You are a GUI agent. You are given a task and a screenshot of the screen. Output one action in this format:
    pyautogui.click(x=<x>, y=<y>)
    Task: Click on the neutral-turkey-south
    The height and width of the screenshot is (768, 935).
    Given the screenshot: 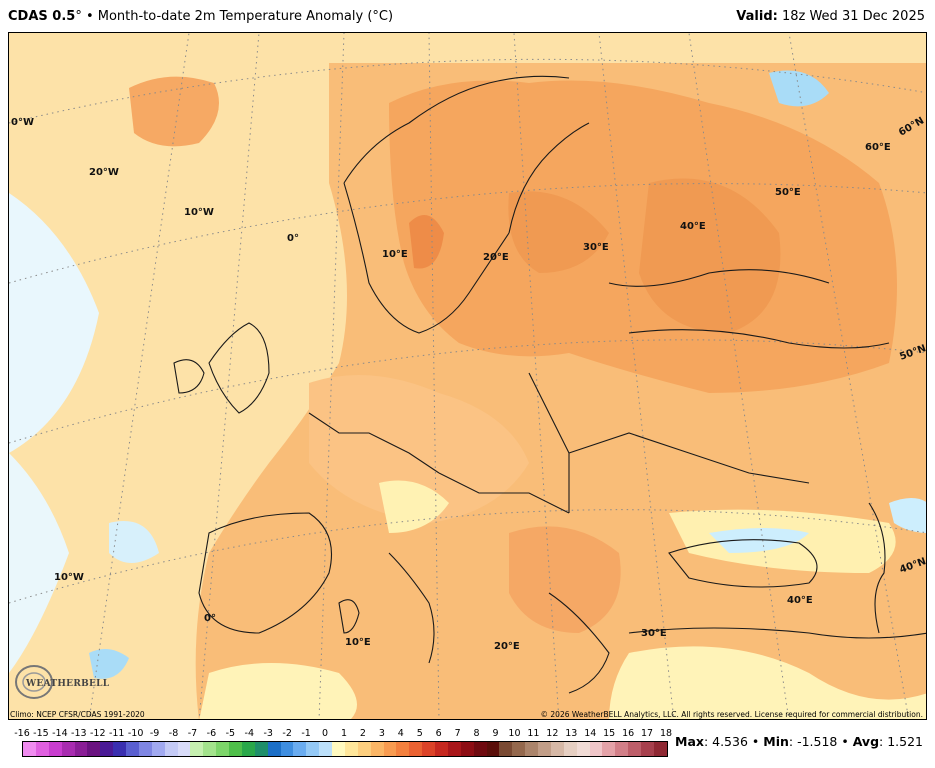 What is the action you would take?
    pyautogui.click(x=767, y=682)
    